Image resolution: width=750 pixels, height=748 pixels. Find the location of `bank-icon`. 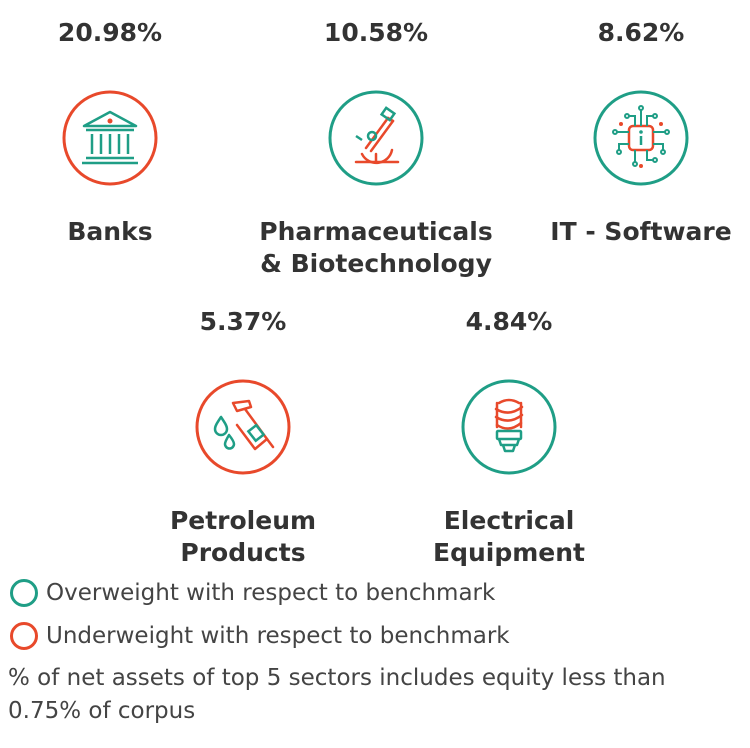

bank-icon is located at coordinates (110, 138).